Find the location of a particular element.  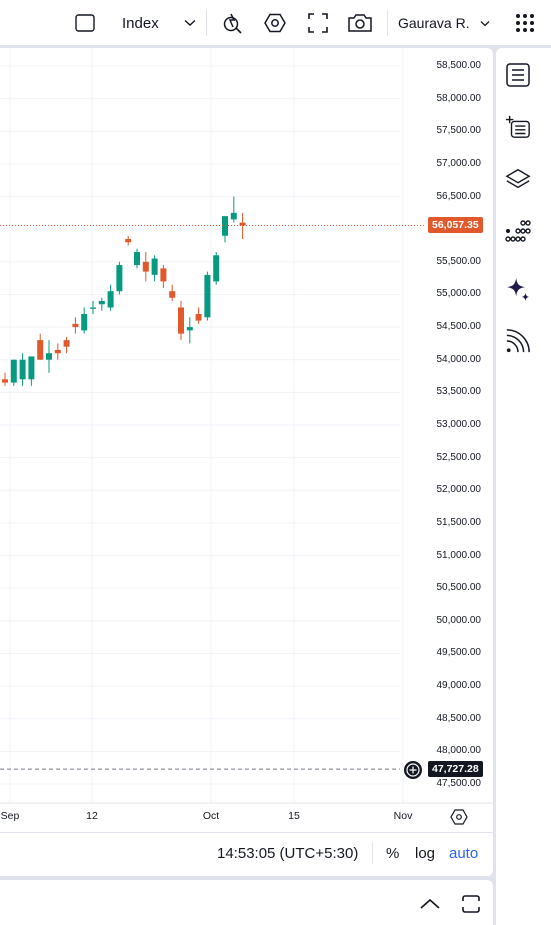

add-list-icon is located at coordinates (517, 126).